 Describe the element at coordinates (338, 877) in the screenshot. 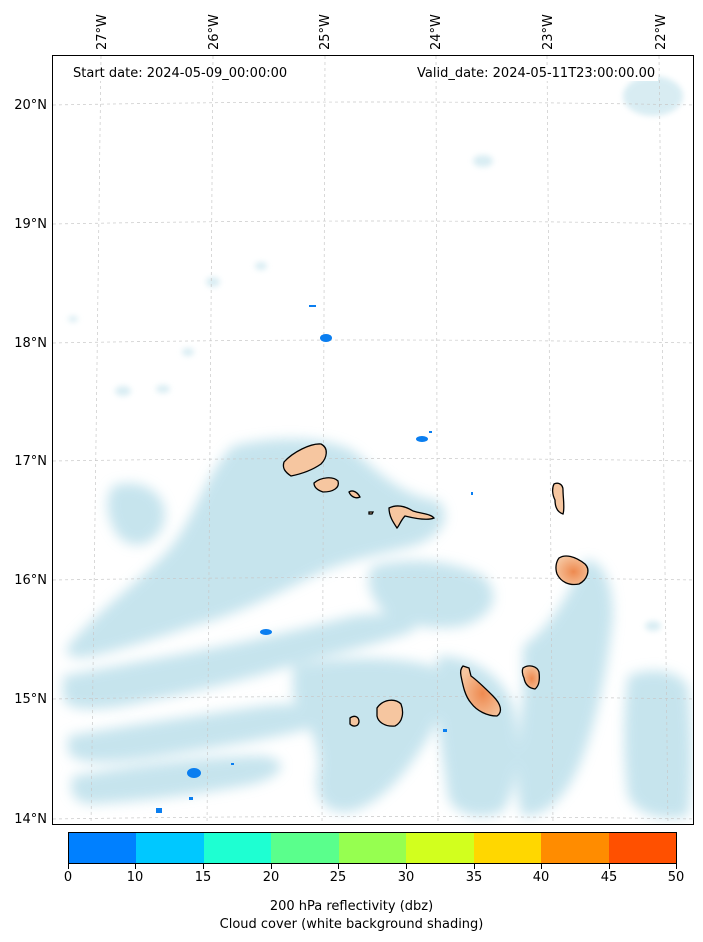

I see `colorbar-tick-label: 25` at that location.